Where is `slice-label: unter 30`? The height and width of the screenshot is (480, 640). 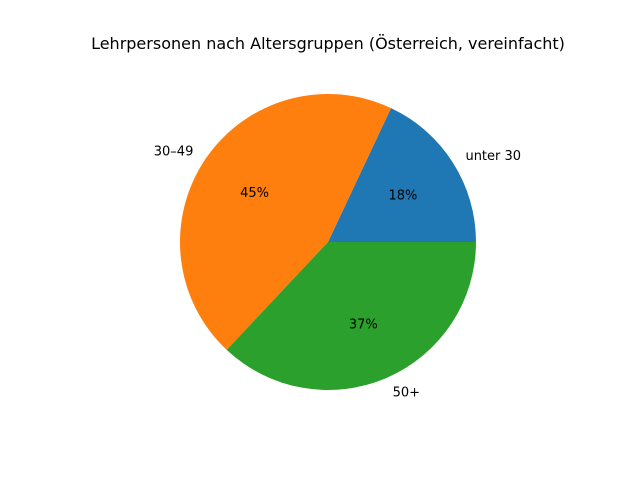
slice-label: unter 30 is located at coordinates (493, 156).